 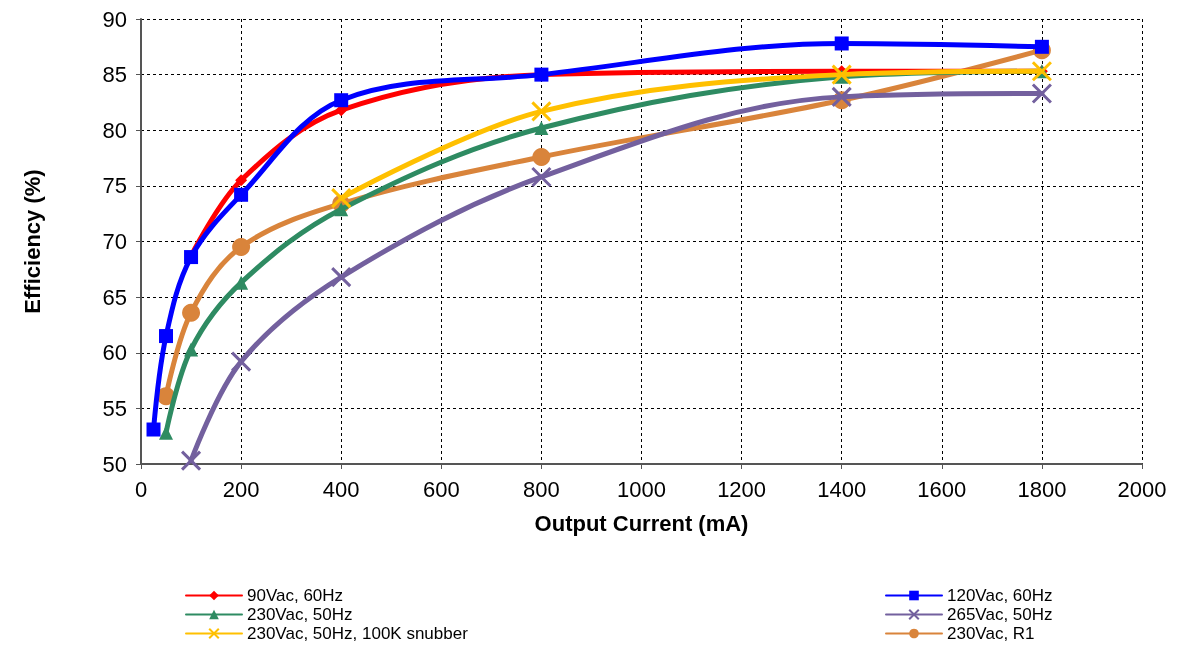 I want to click on legend-label: 230Vac, 50Hz, so click(x=300, y=614).